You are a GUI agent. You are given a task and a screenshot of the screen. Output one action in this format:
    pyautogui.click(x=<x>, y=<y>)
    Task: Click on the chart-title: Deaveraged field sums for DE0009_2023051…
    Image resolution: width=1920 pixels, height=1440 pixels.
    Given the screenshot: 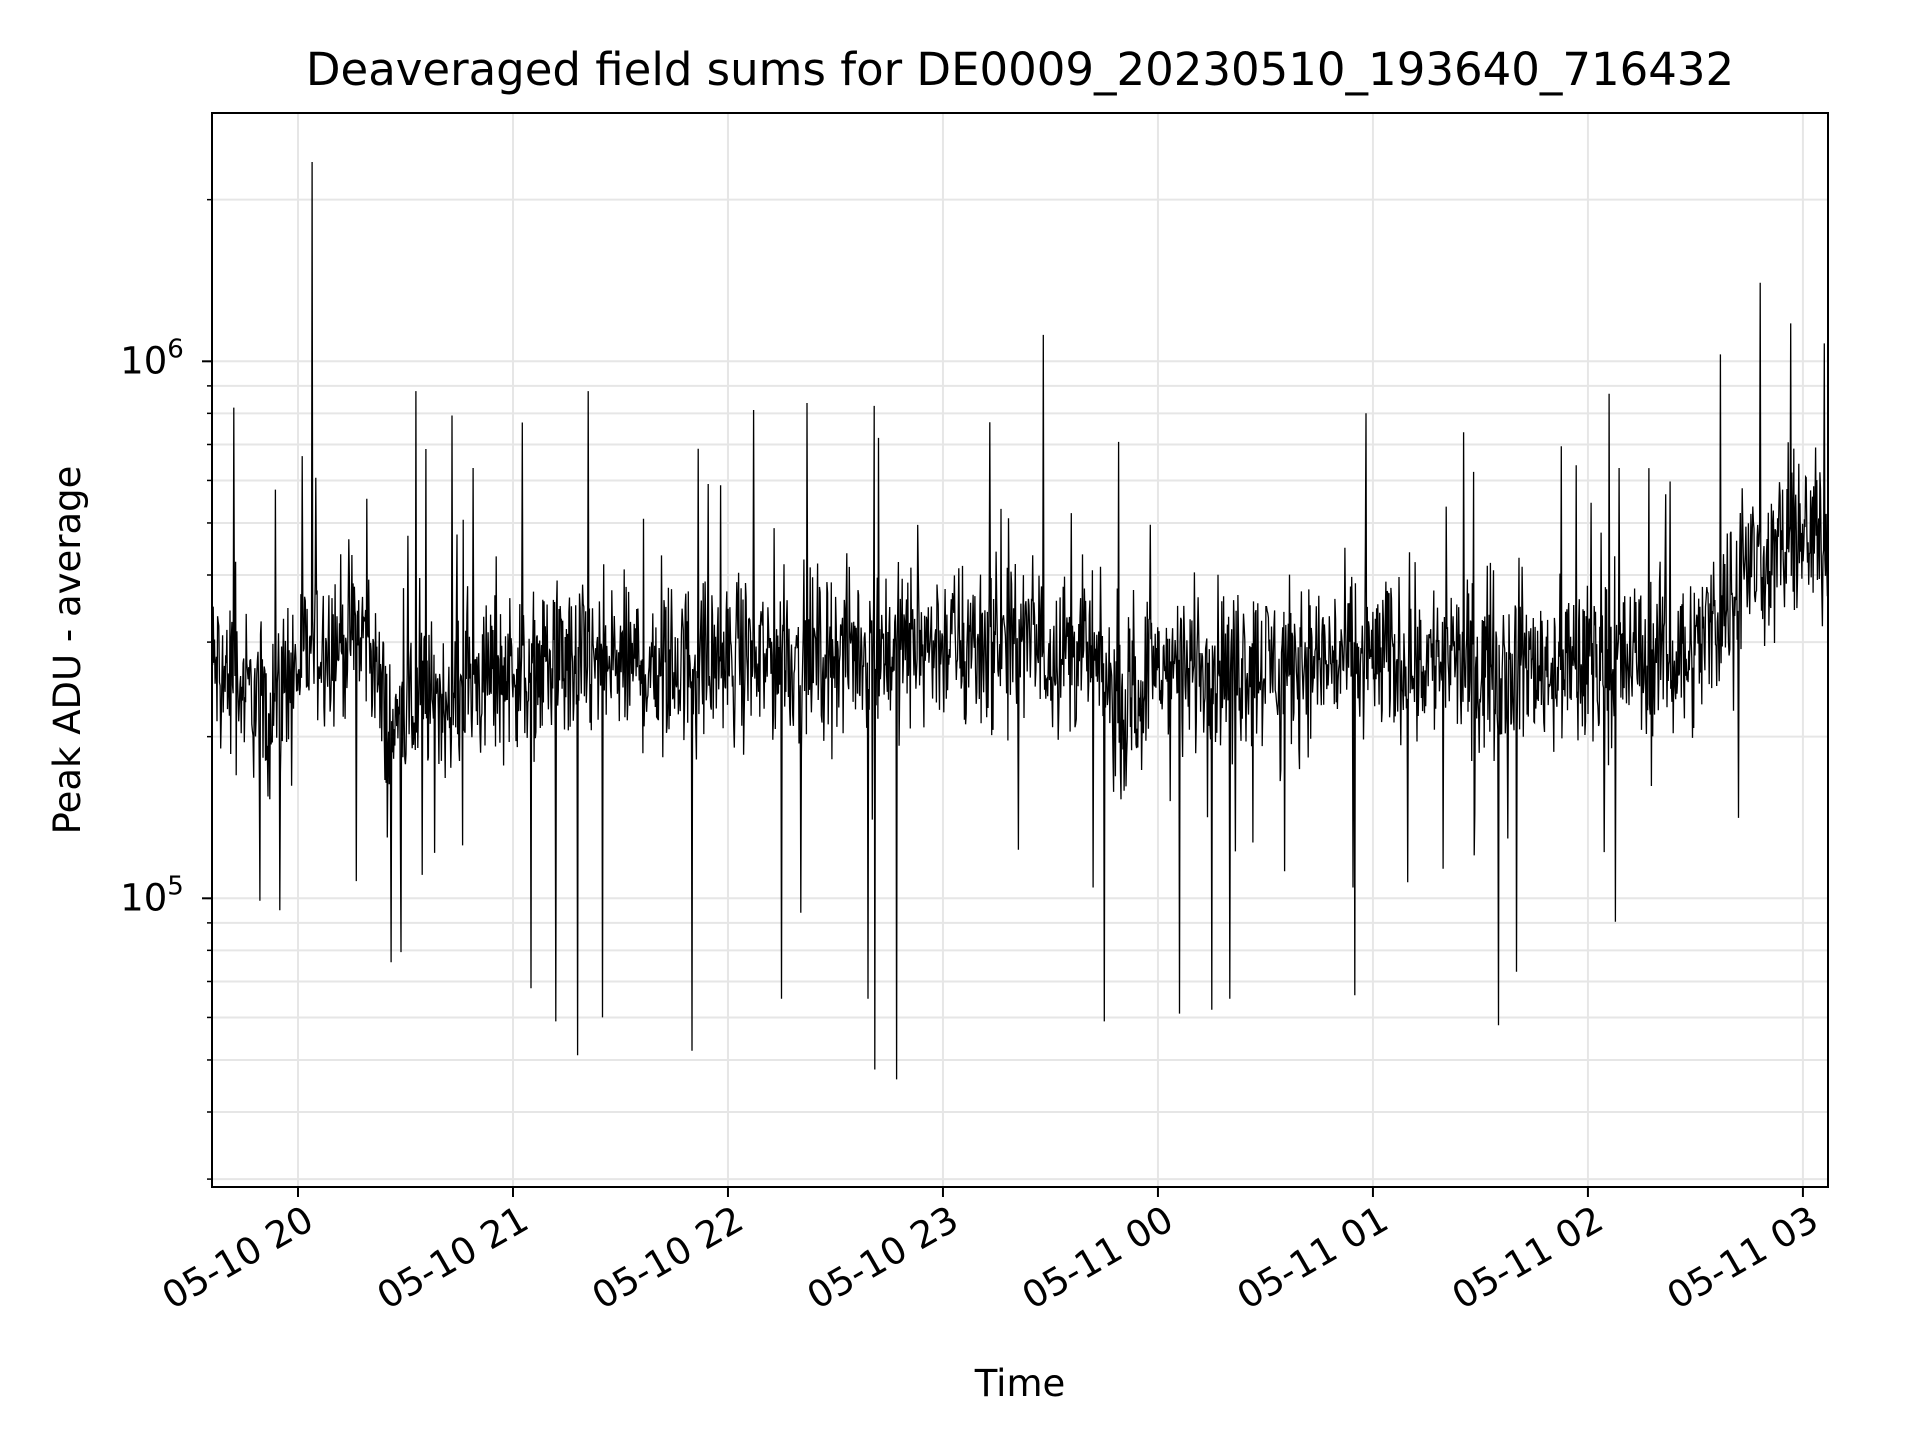 What is the action you would take?
    pyautogui.click(x=1020, y=69)
    